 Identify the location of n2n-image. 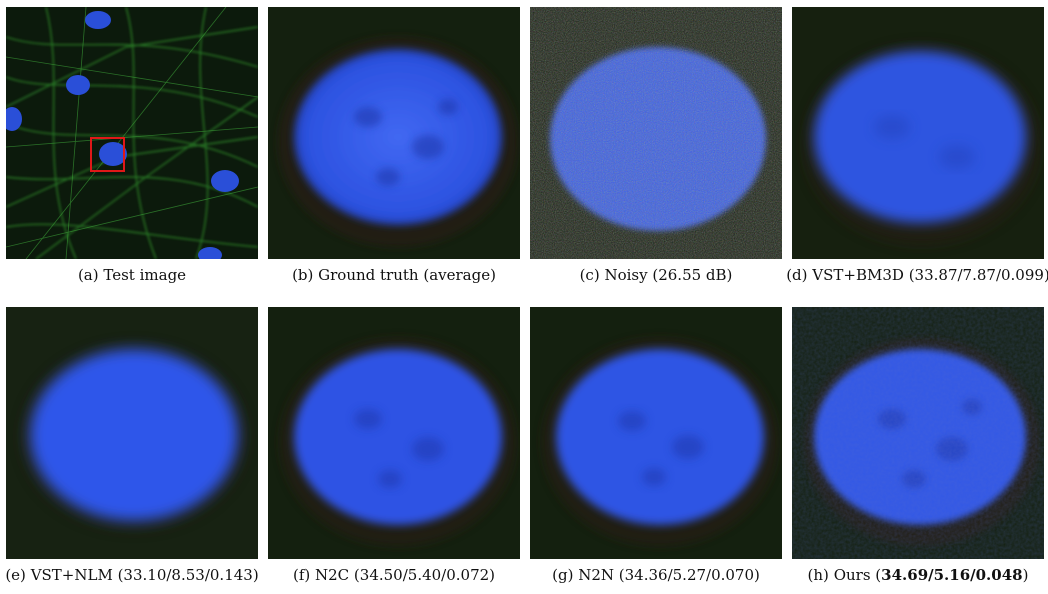
(656, 433).